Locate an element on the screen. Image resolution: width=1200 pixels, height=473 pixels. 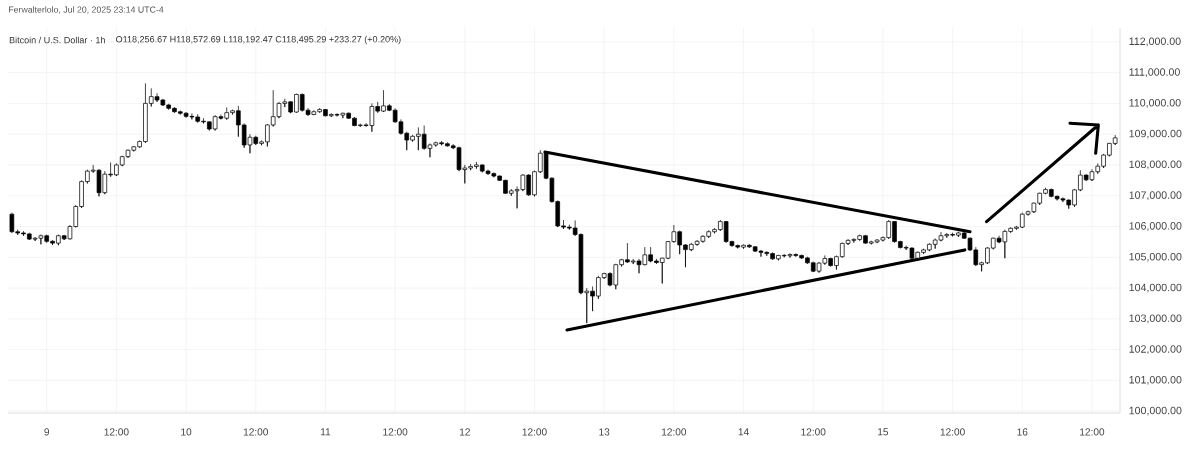
y-tick-label: 108,000.00 is located at coordinates (1155, 165).